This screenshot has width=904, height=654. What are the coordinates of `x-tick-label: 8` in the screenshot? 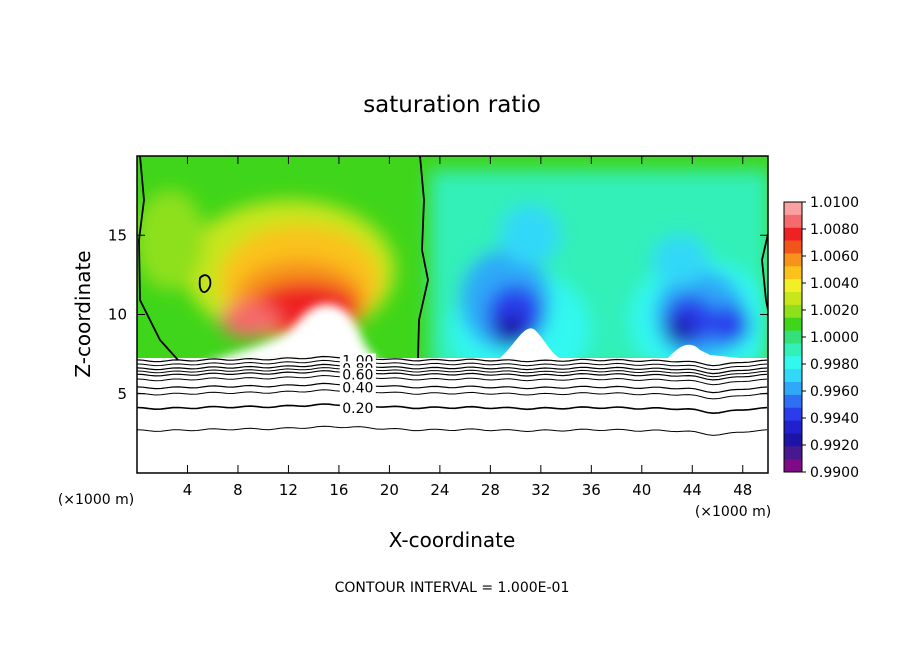 It's located at (238, 490).